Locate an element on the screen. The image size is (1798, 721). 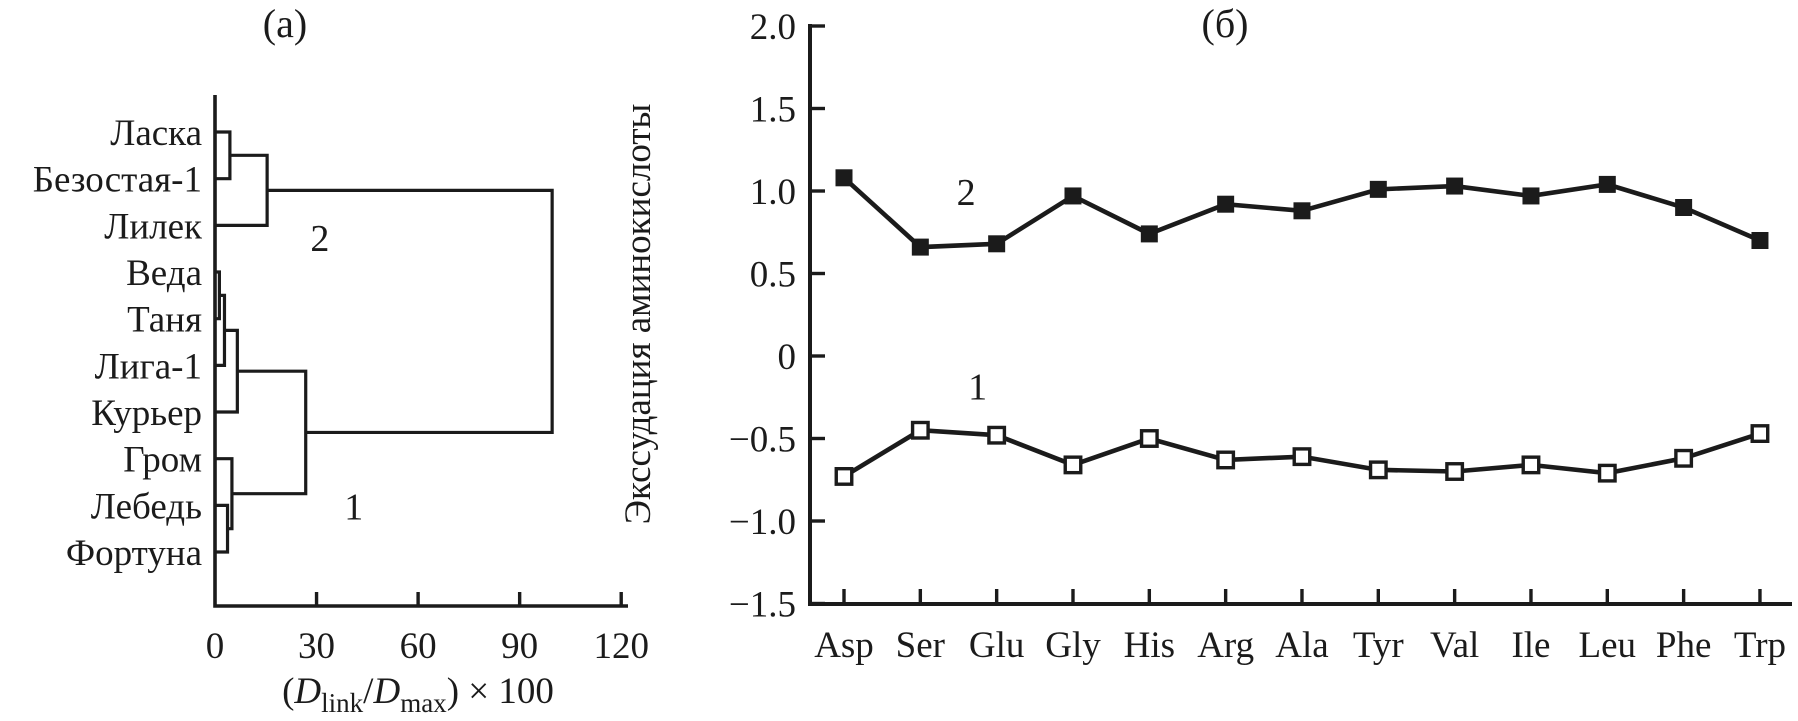
y-tick-label: −1.5 is located at coordinates (762, 605).